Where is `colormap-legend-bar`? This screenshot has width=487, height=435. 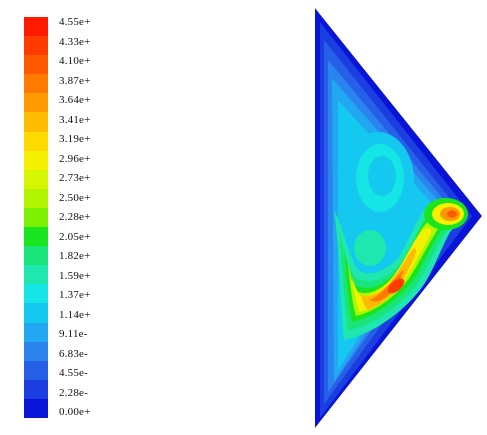 colormap-legend-bar is located at coordinates (36, 217).